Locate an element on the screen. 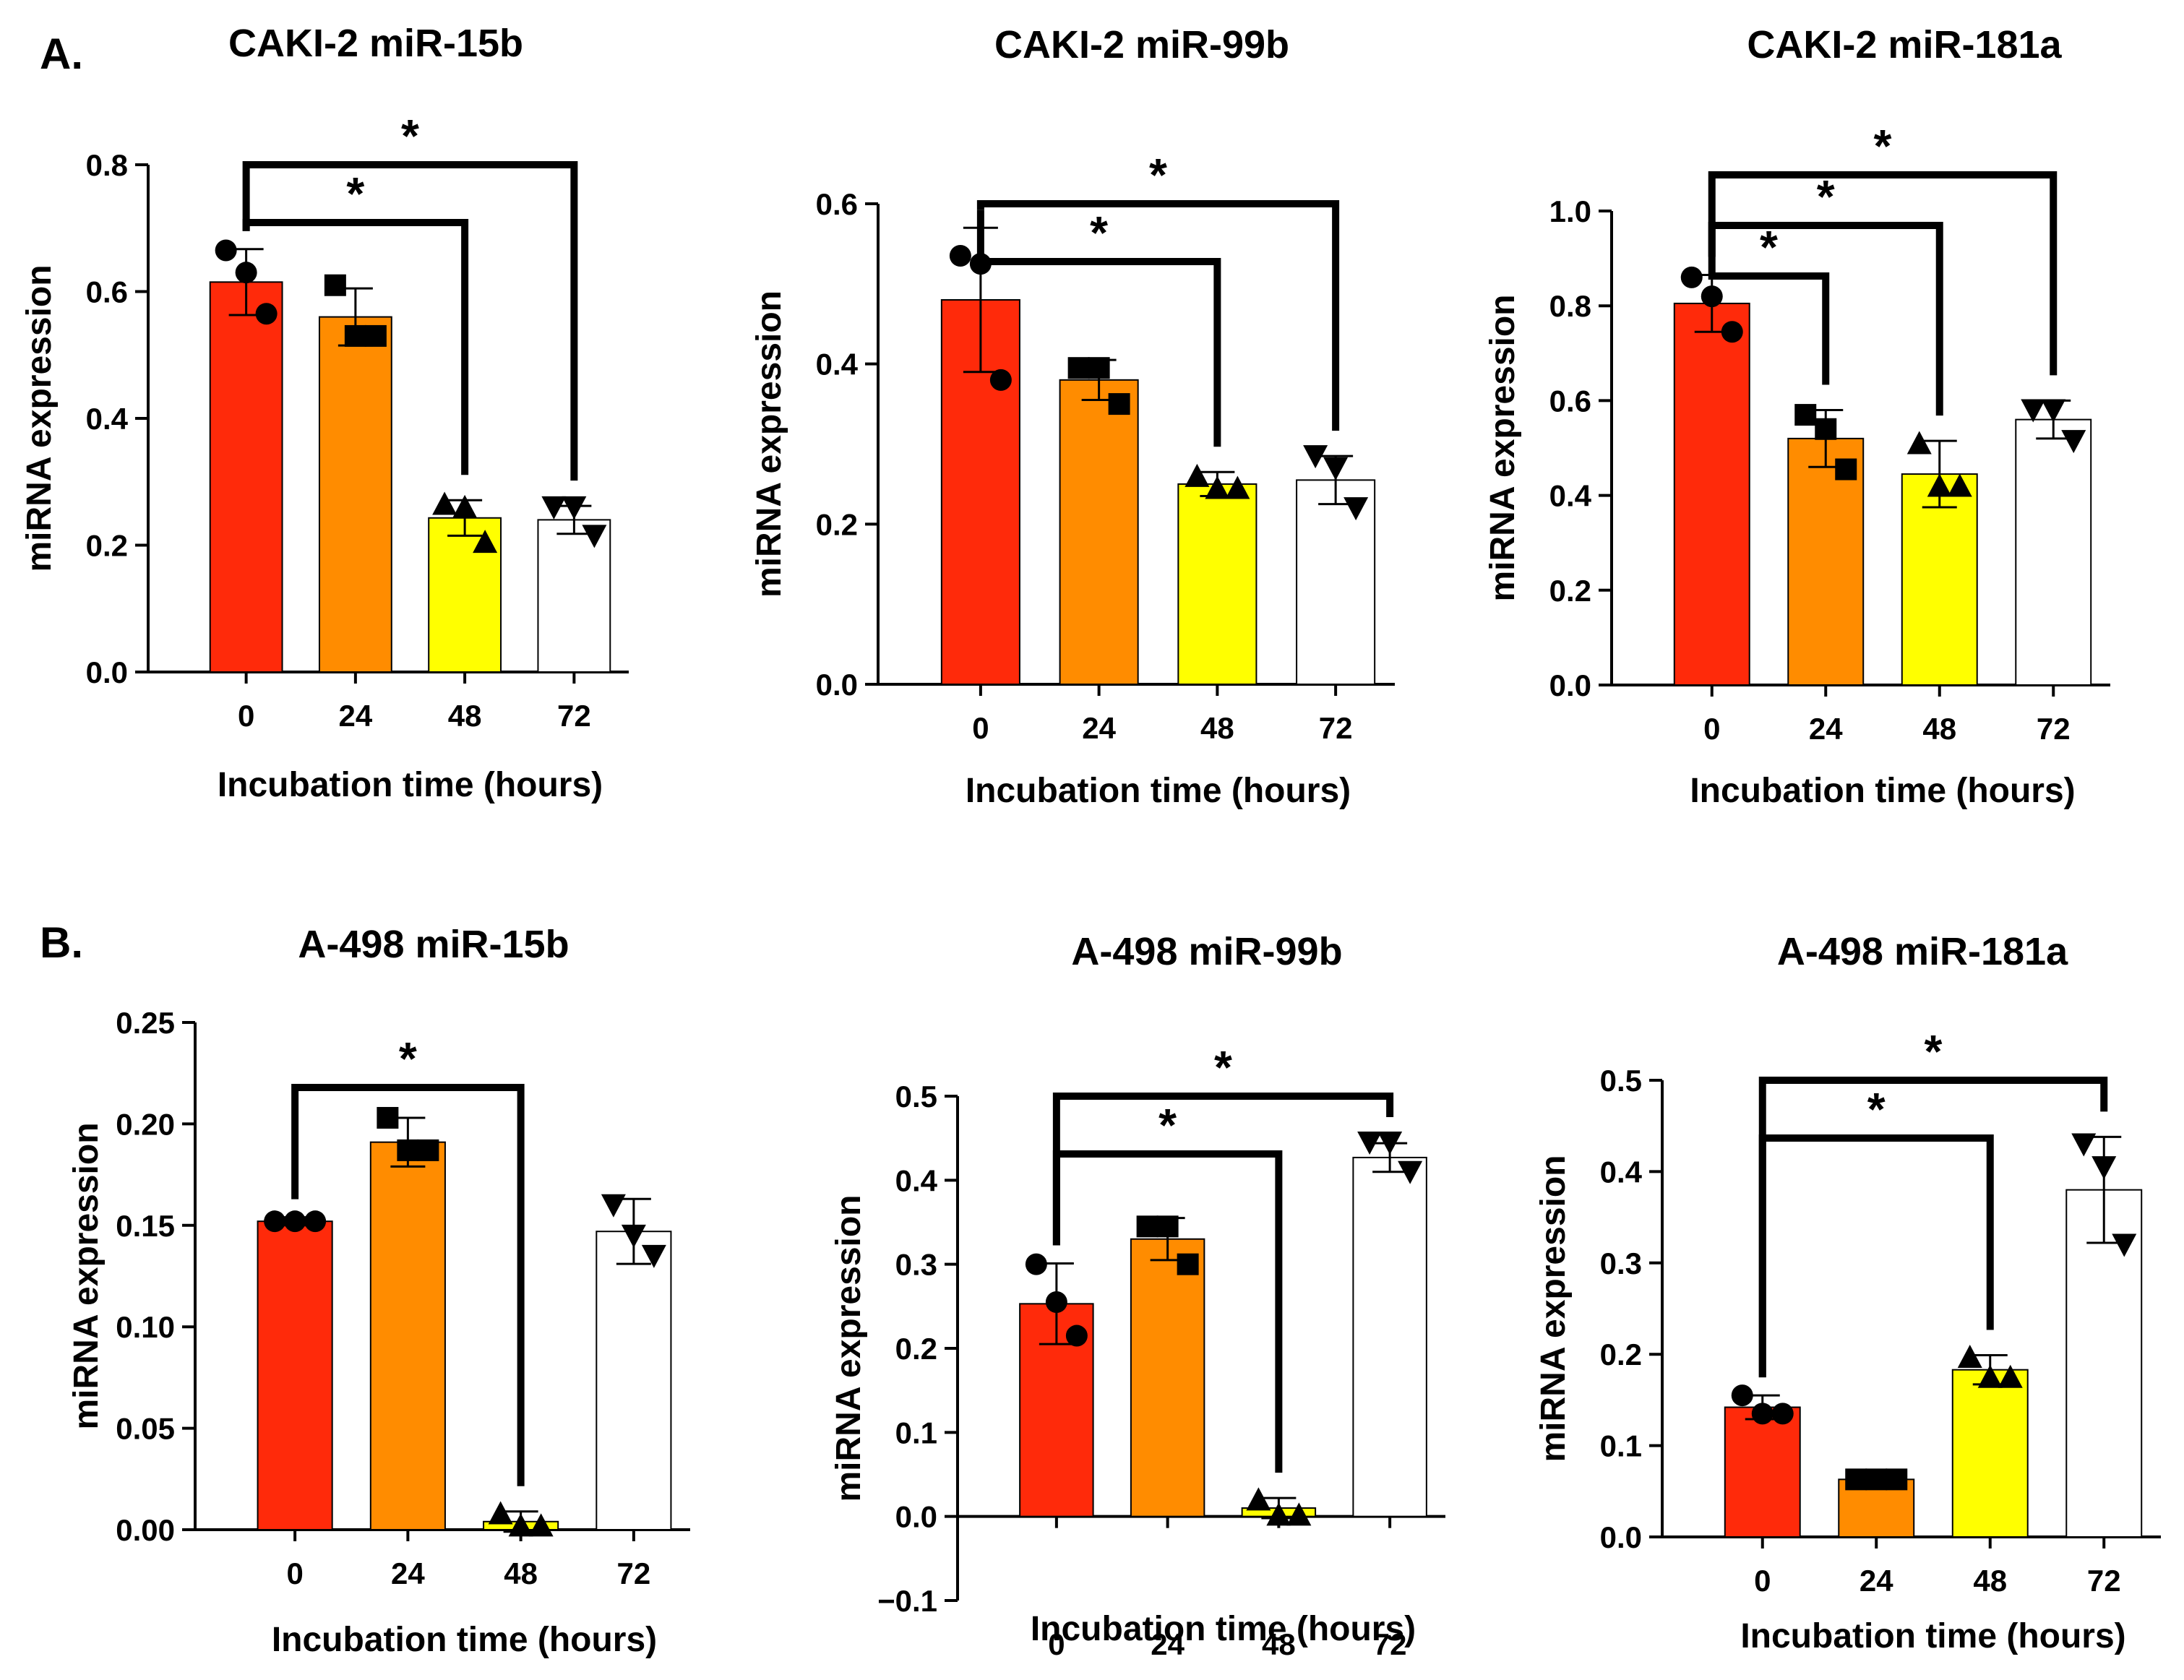 The image size is (2184, 1680). chart-title: A-498 miR-99b is located at coordinates (1206, 951).